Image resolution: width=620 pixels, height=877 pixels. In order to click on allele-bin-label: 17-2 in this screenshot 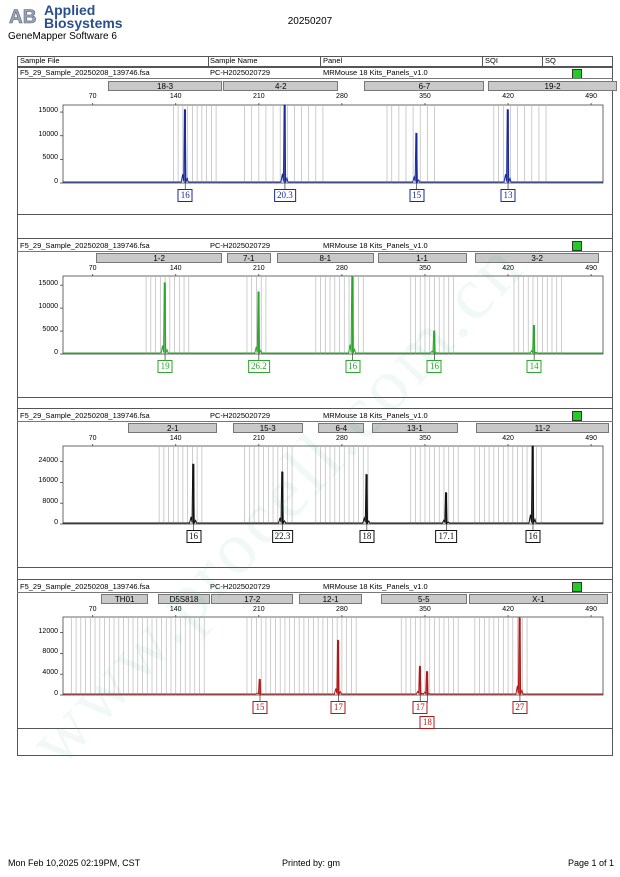, I will do `click(252, 599)`.